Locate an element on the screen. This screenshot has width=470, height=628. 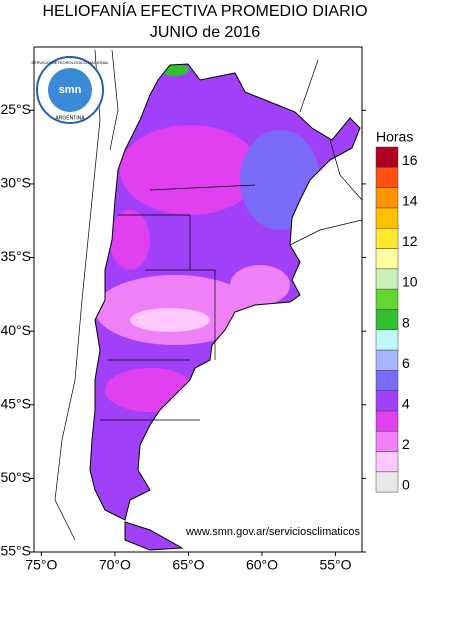
lat-tick-label: 30°S is located at coordinates (15, 183).